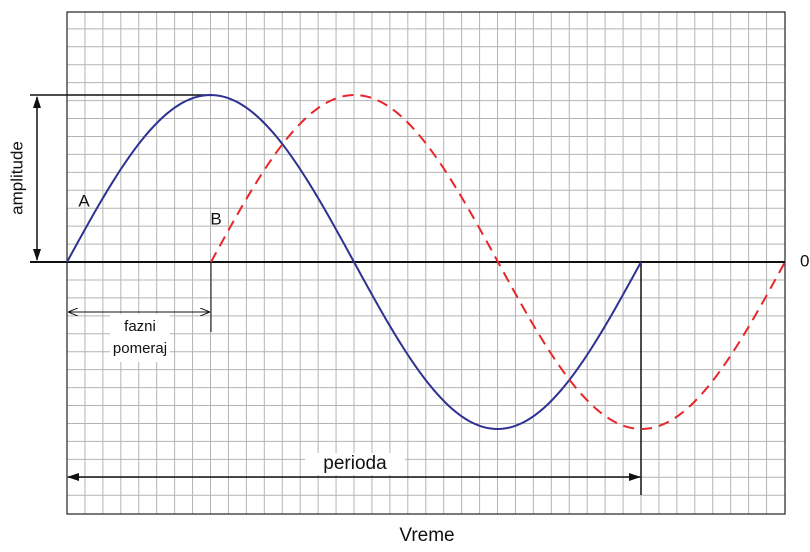 This screenshot has width=810, height=552. What do you see at coordinates (84, 200) in the screenshot?
I see `wave-label: A` at bounding box center [84, 200].